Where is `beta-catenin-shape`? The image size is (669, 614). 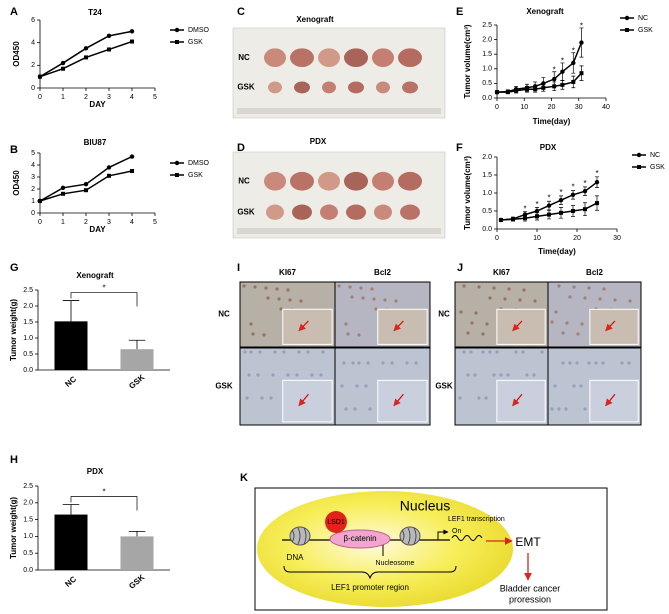
beta-catenin-shape is located at coordinates (360, 539).